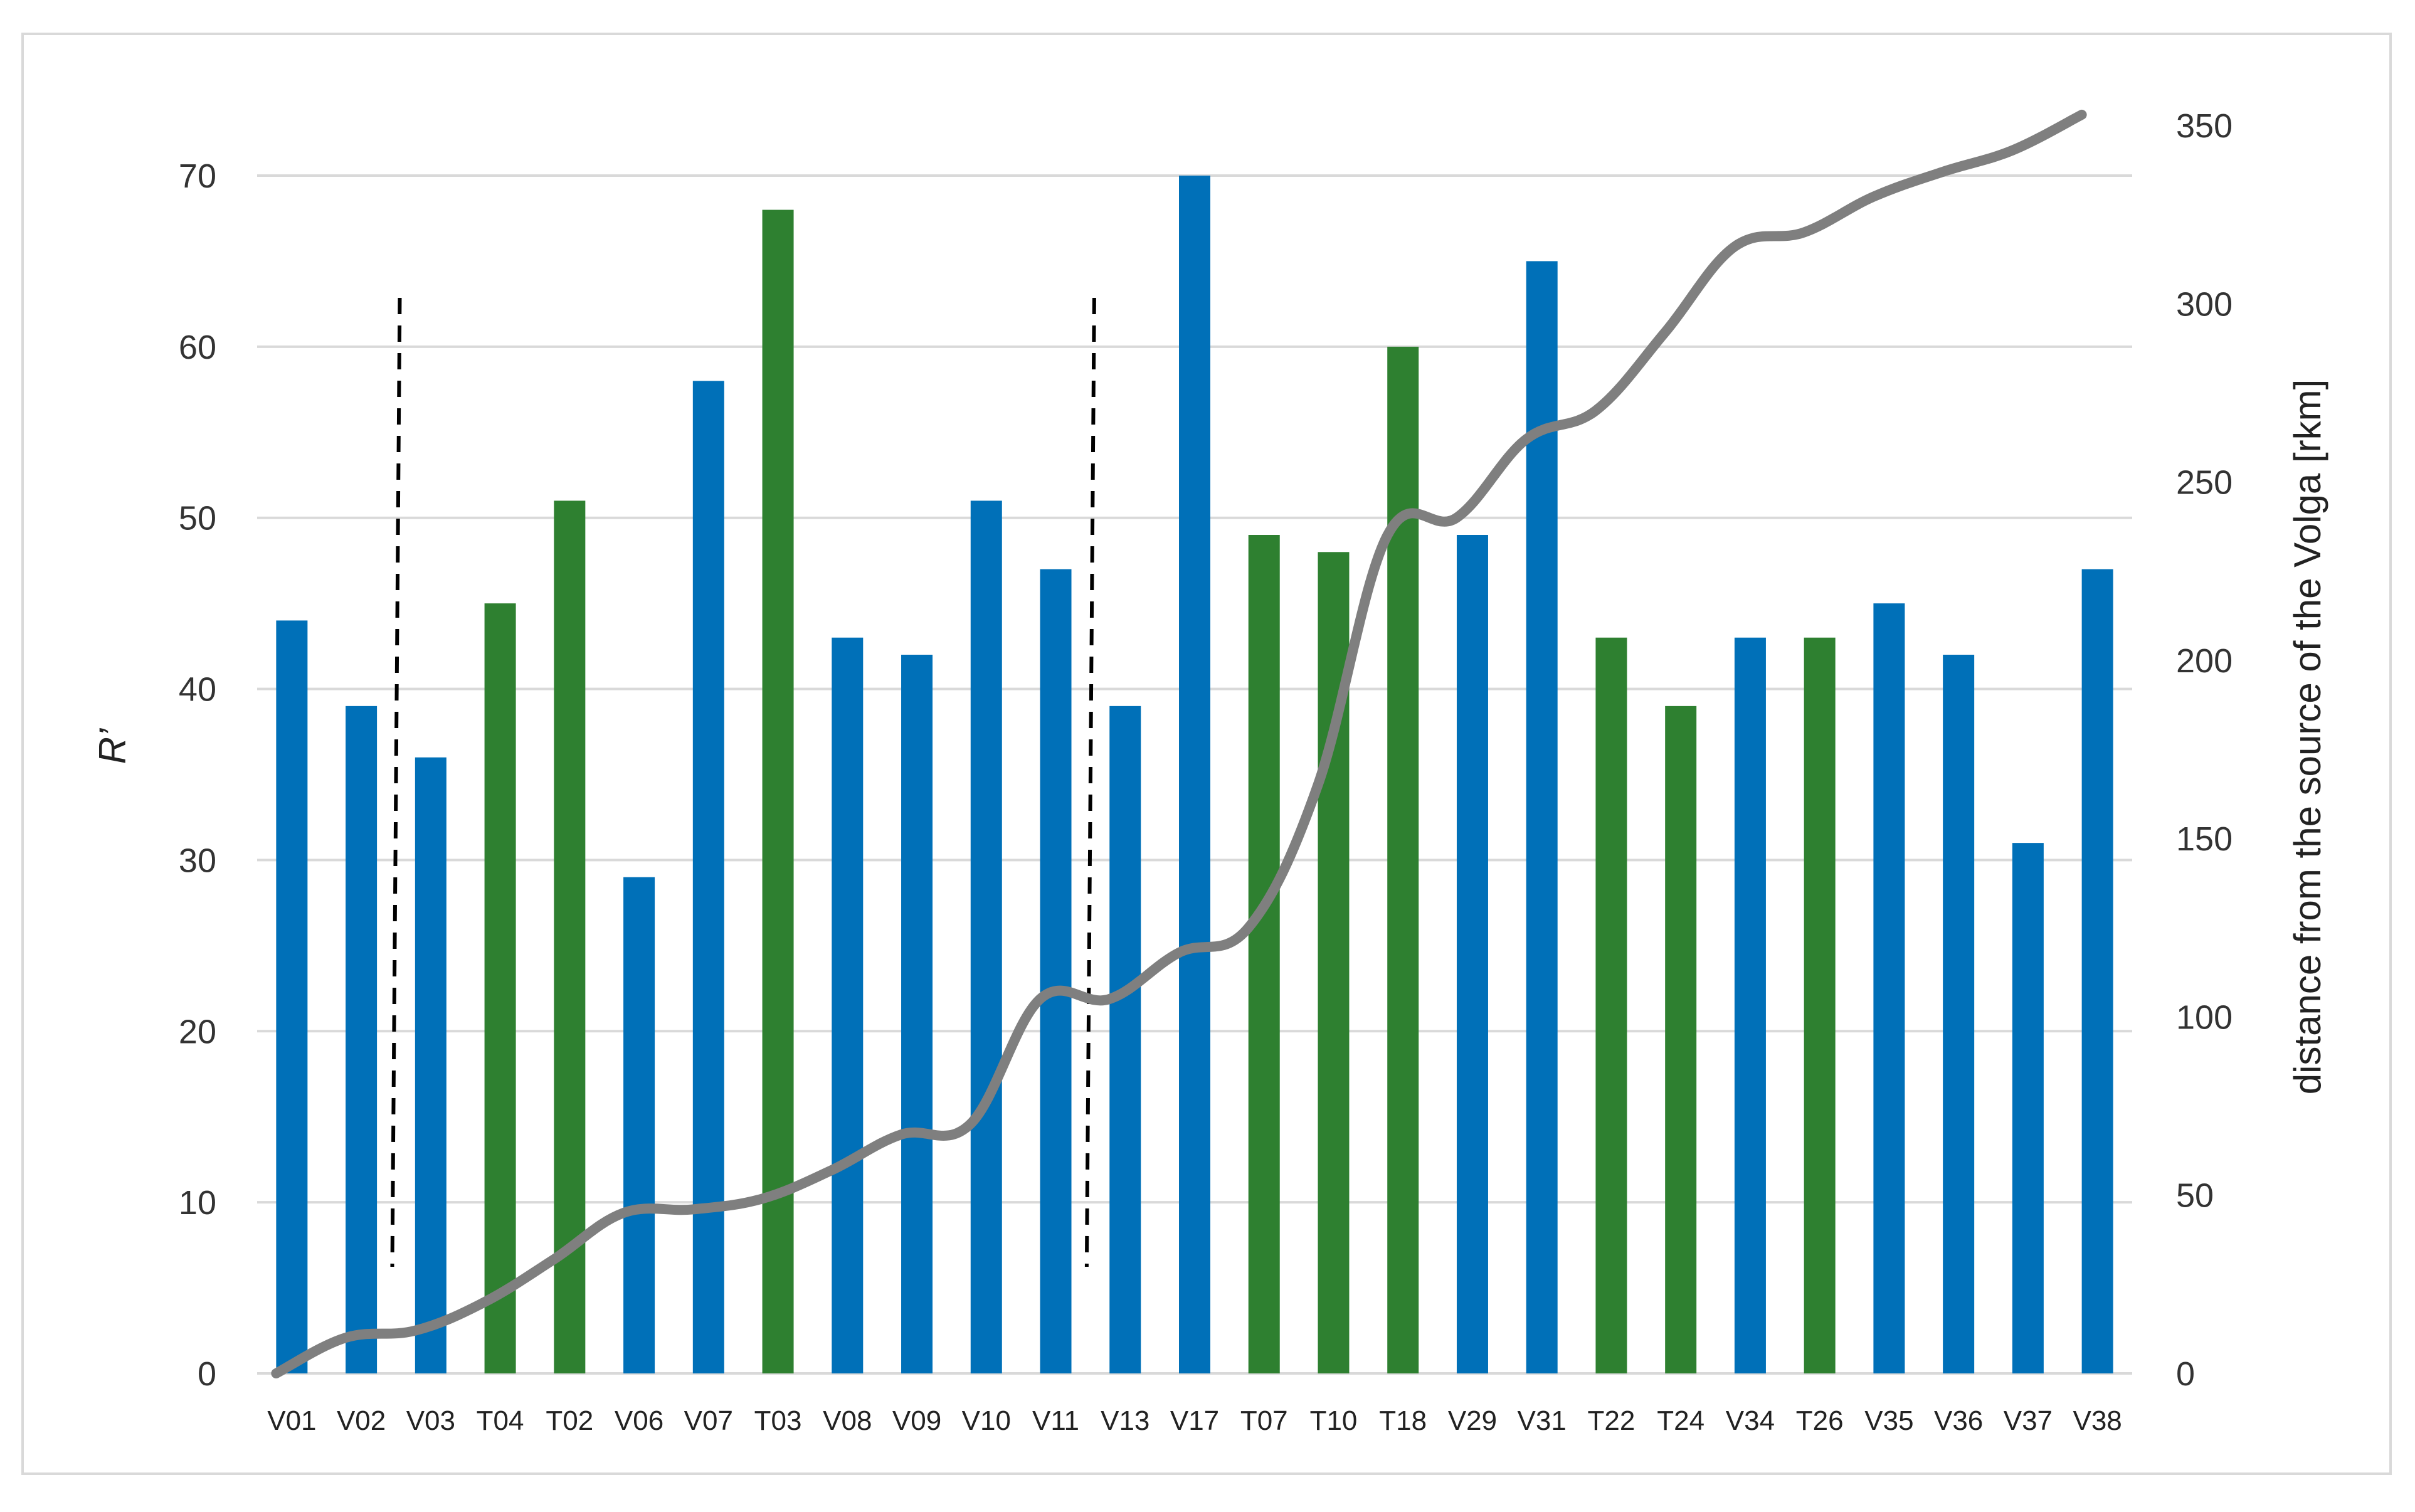 Image resolution: width=2415 pixels, height=1512 pixels. Describe the element at coordinates (197, 1031) in the screenshot. I see `y-tick-label: 20` at that location.